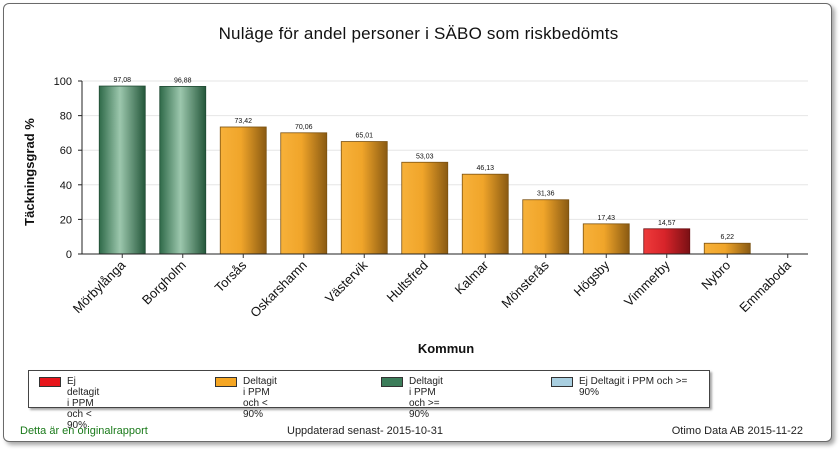 The image size is (840, 450). What do you see at coordinates (66, 117) in the screenshot?
I see `y-tick-label: 80` at bounding box center [66, 117].